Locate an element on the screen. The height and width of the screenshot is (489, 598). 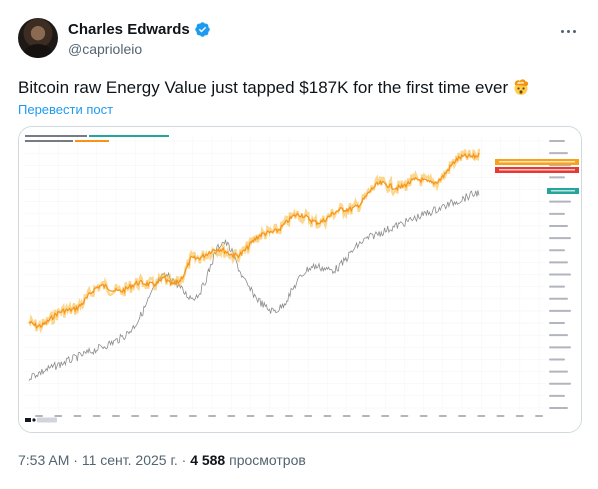
legend-values-line is located at coordinates (129, 136).